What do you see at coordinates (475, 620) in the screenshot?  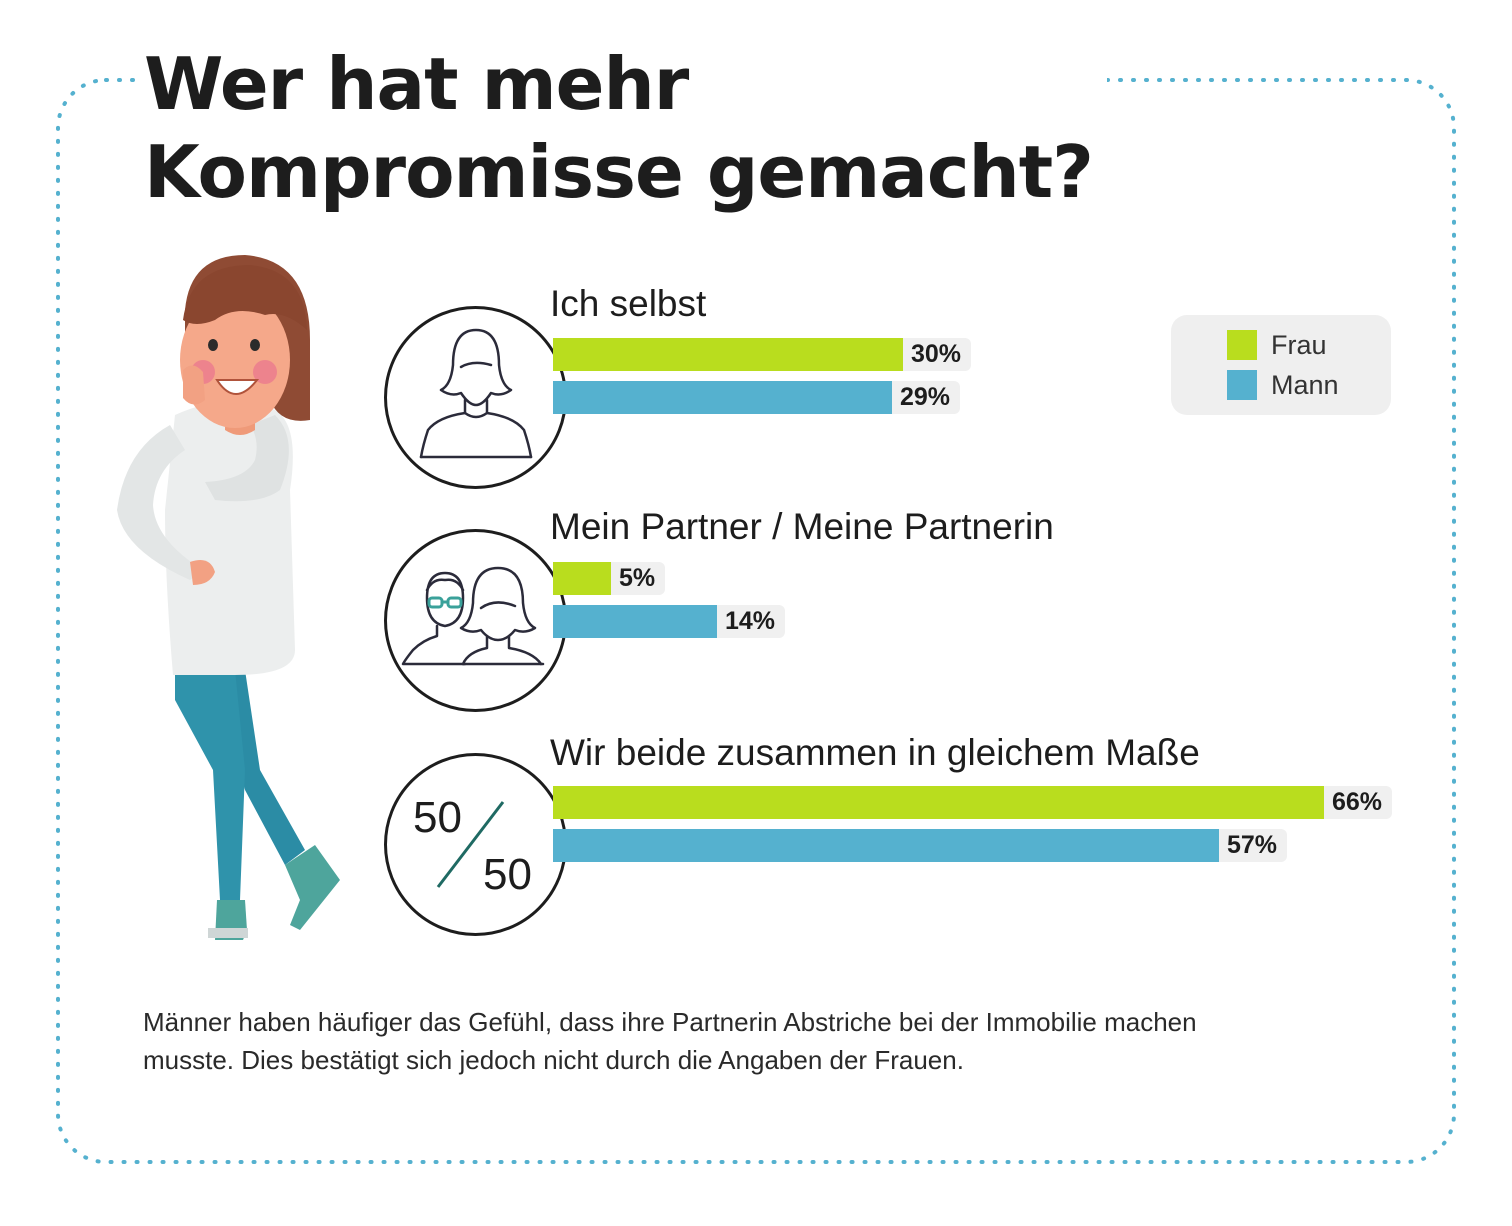 I see `couple-icon` at bounding box center [475, 620].